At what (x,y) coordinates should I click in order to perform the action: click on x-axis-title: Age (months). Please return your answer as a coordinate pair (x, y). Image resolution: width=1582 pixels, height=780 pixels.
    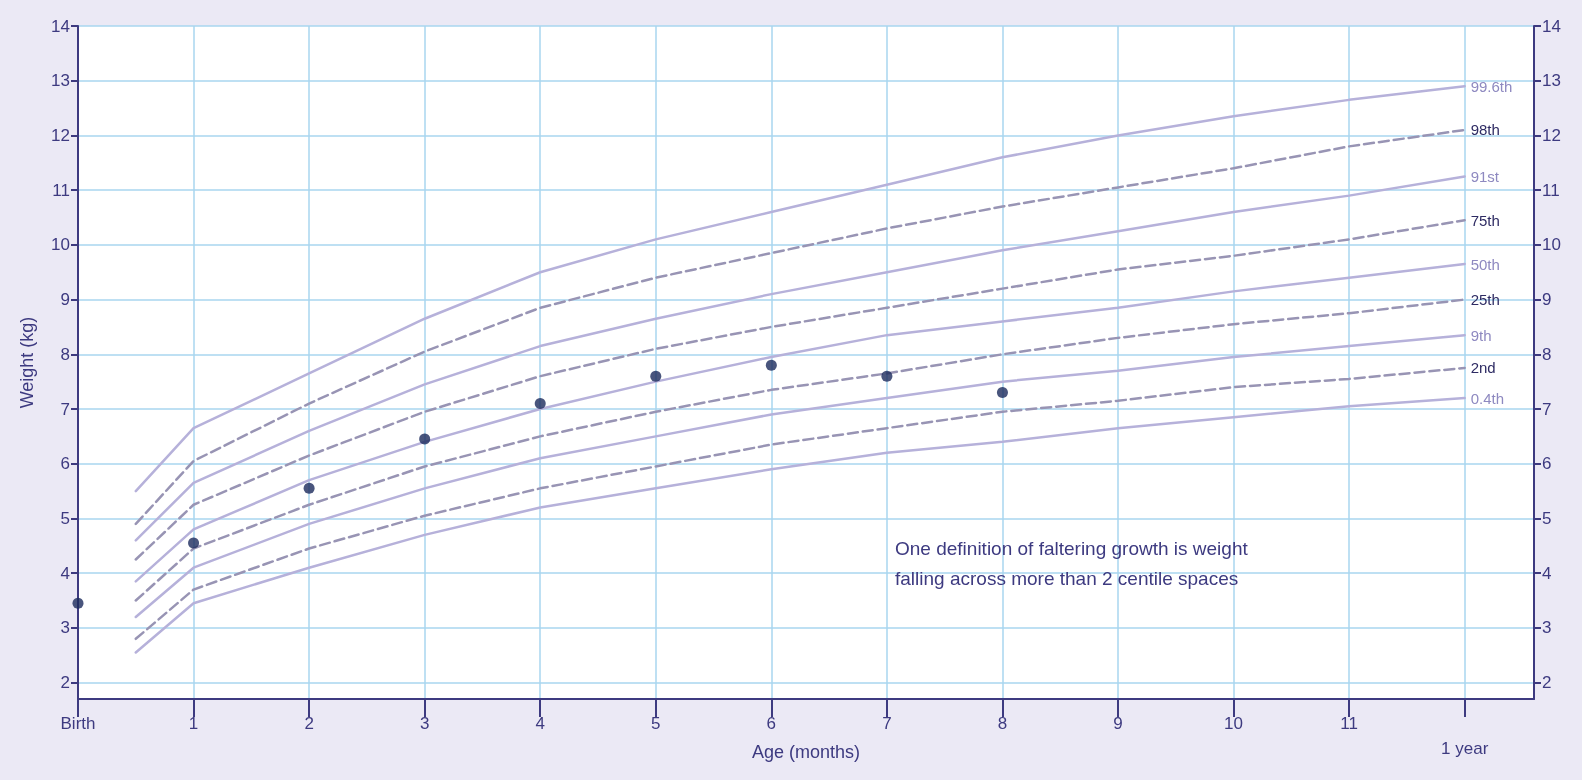
    Looking at the image, I should click on (806, 752).